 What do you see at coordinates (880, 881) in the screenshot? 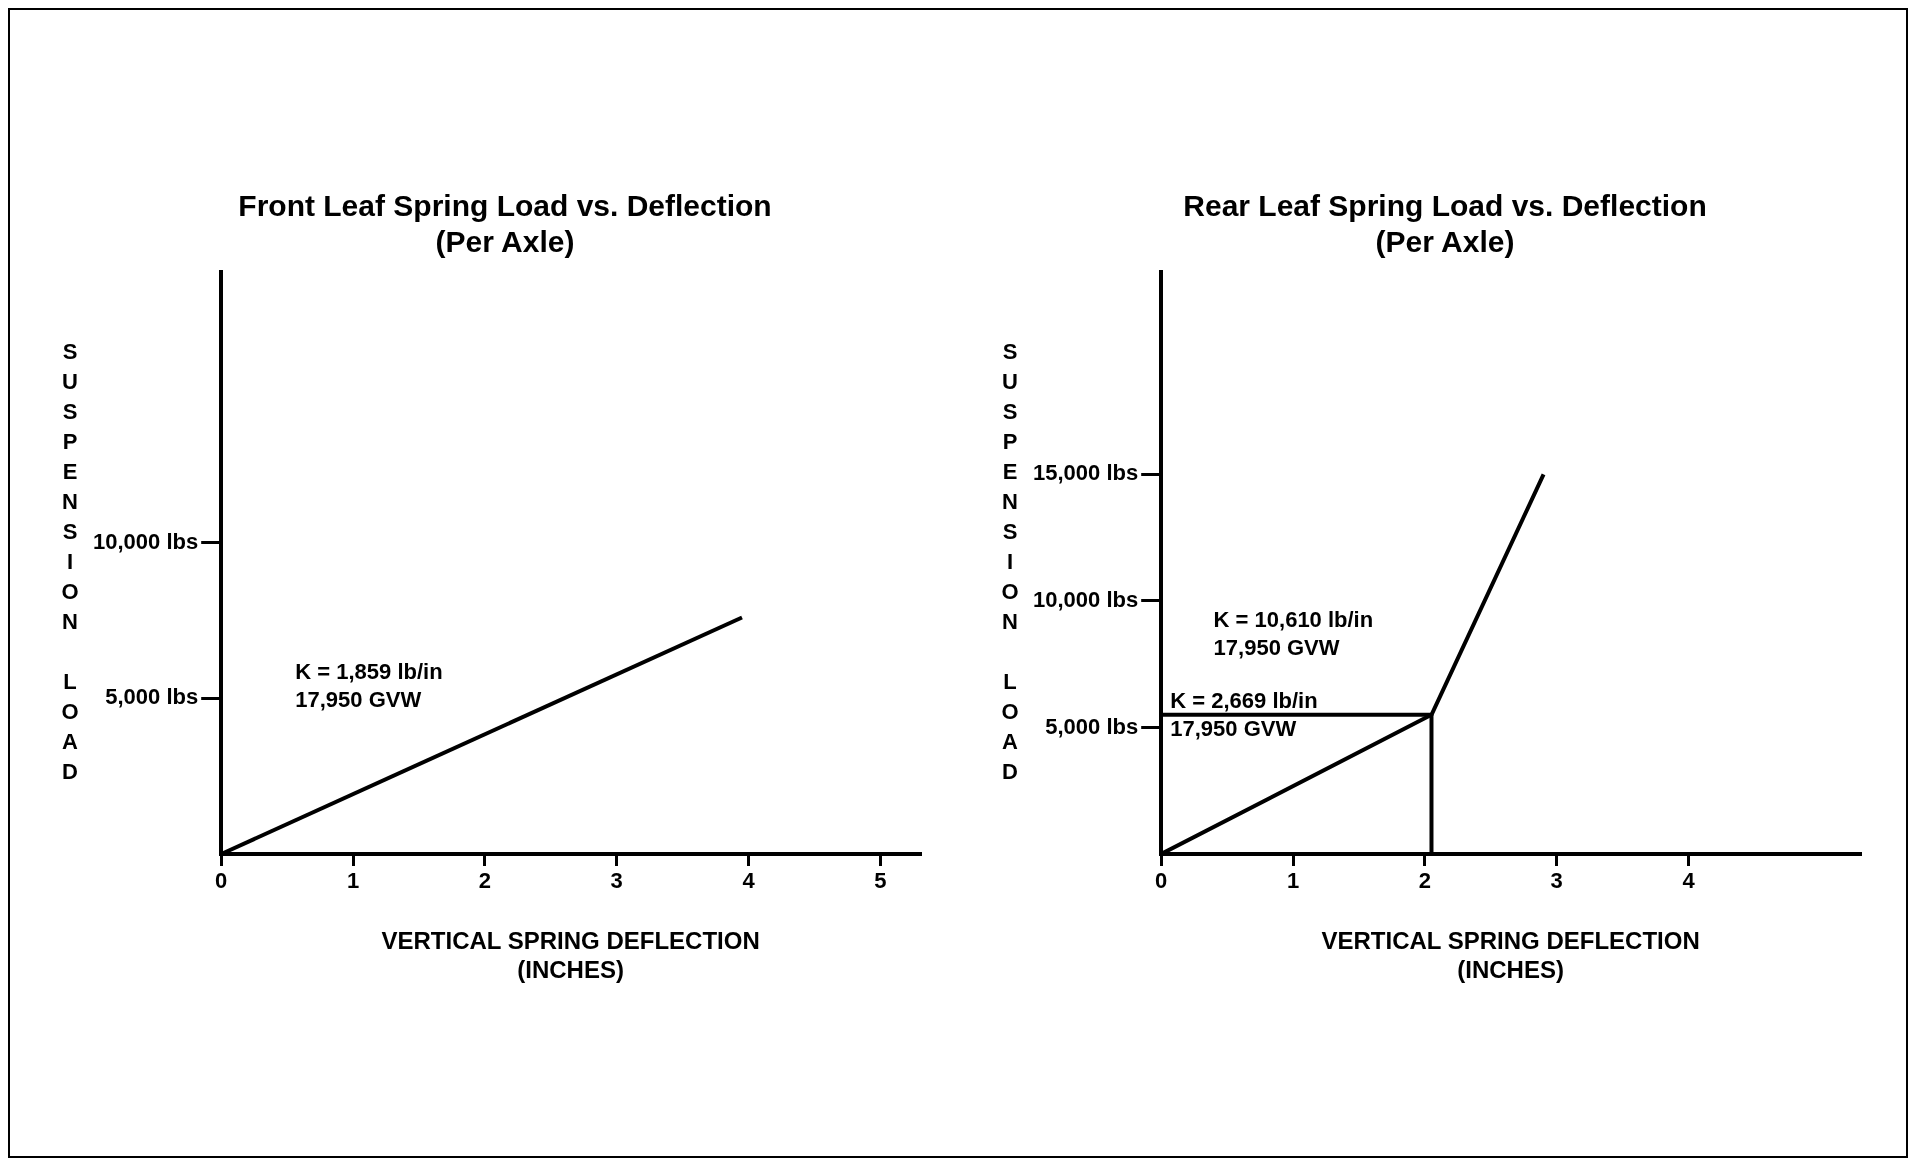
I see `x-tick-label: 5` at bounding box center [880, 881].